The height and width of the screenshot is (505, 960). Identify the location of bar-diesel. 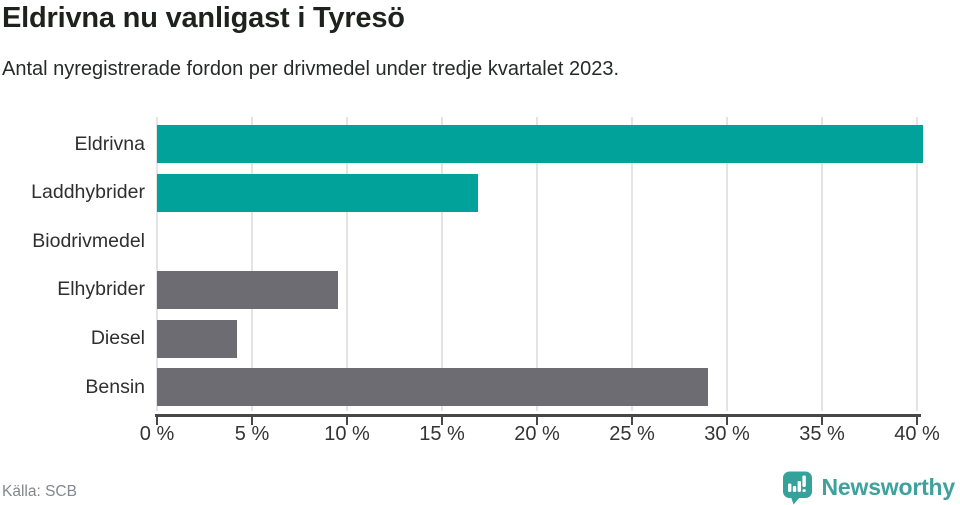
(197, 339).